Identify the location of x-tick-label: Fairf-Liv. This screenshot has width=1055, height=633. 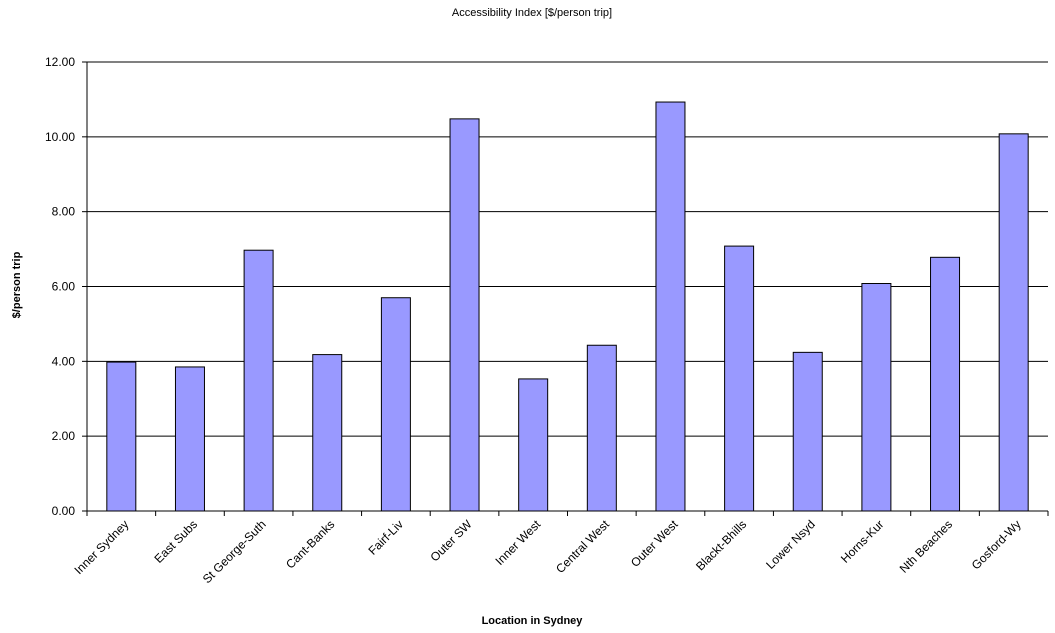
(385, 537).